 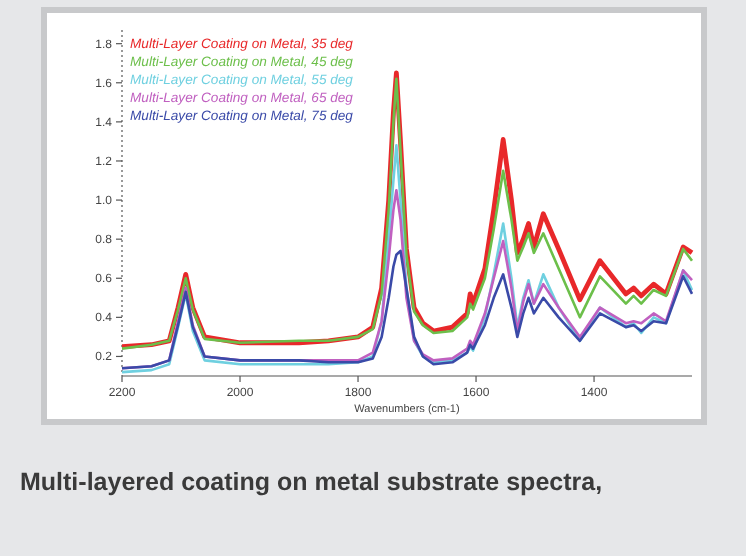 I want to click on text: Multi-layered coating on metal substrate spectra,, so click(x=311, y=482).